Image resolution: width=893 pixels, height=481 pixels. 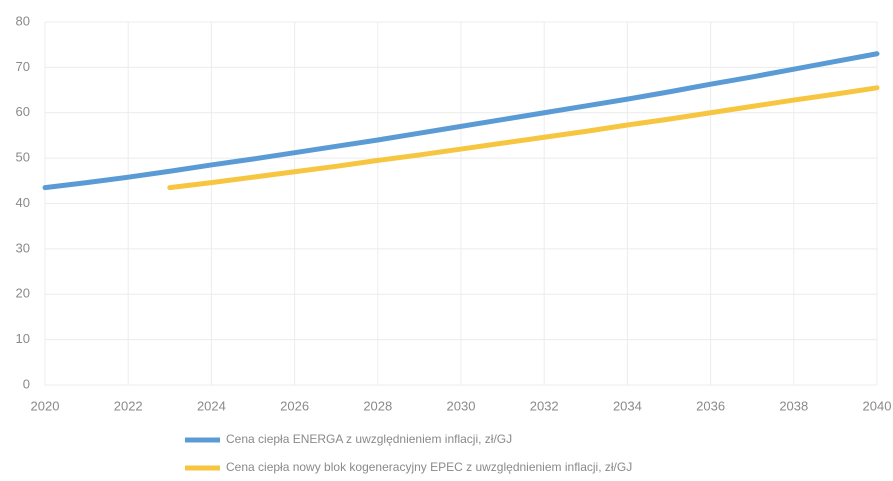 I want to click on x-tick-label: 2024, so click(x=211, y=405).